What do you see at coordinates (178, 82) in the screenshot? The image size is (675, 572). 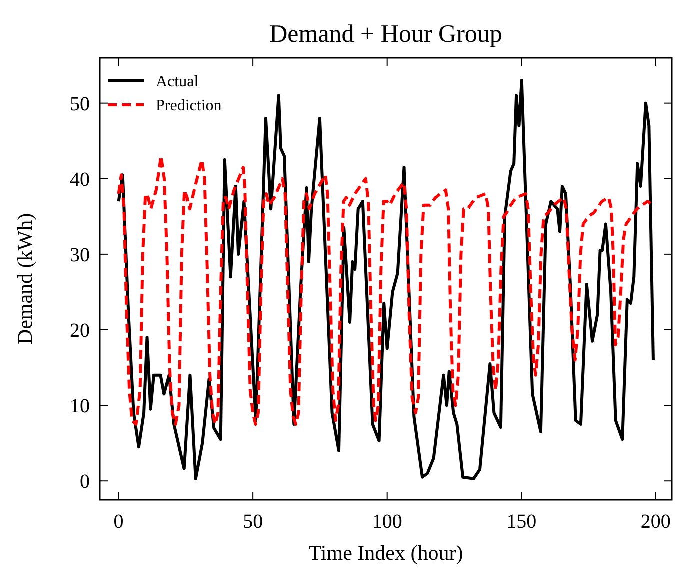 I see `legend-label: Actual` at bounding box center [178, 82].